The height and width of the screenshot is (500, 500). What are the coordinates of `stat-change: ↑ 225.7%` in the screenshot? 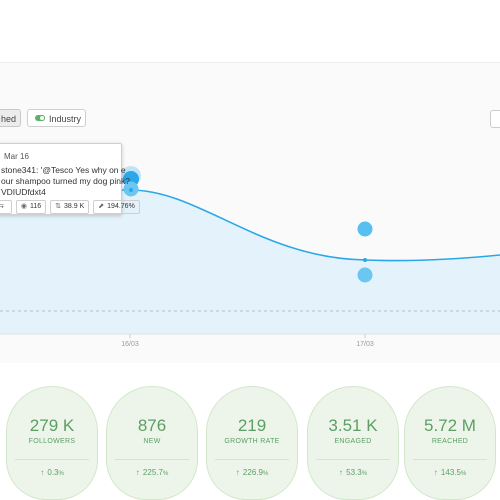 It's located at (152, 472).